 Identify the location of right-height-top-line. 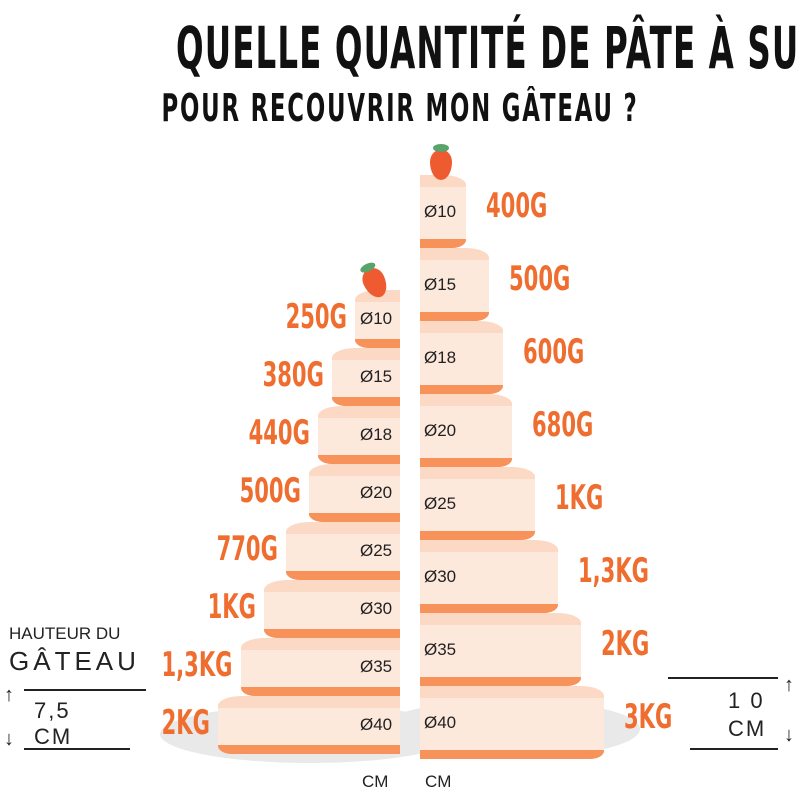
(723, 678).